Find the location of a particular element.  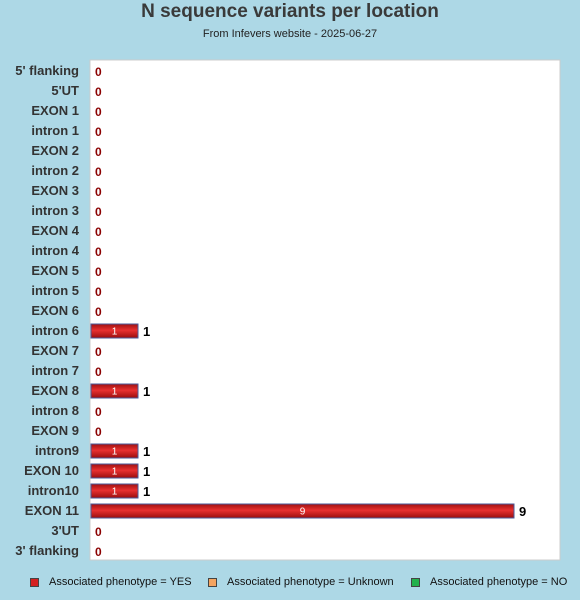

category-label: intron 5 is located at coordinates (55, 290).